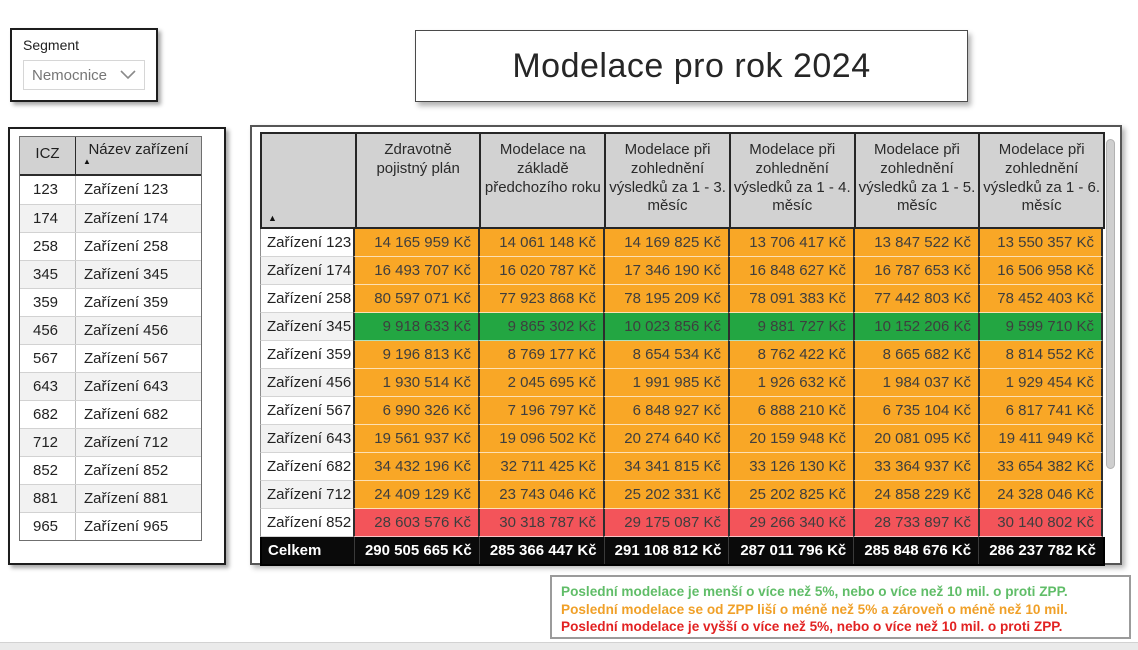 The image size is (1138, 650). Describe the element at coordinates (1040, 327) in the screenshot. I see `matrix-cell: 9 599 710 Kč` at that location.